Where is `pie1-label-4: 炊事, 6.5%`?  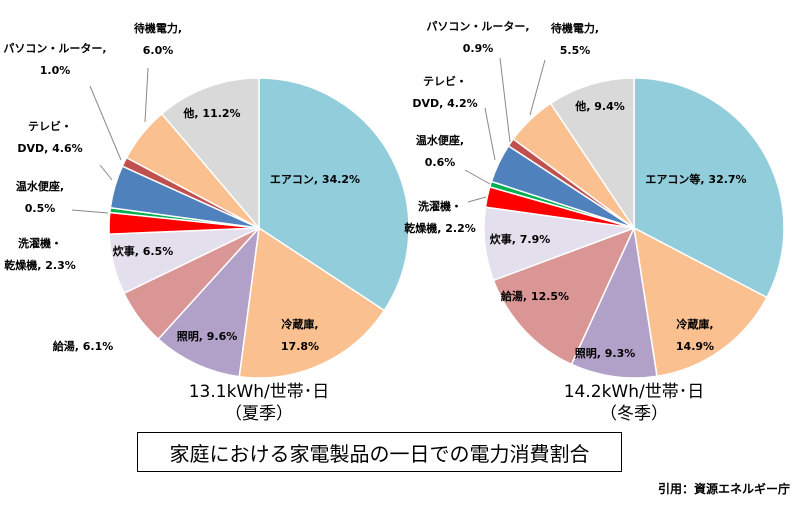 pie1-label-4: 炊事, 6.5% is located at coordinates (143, 251).